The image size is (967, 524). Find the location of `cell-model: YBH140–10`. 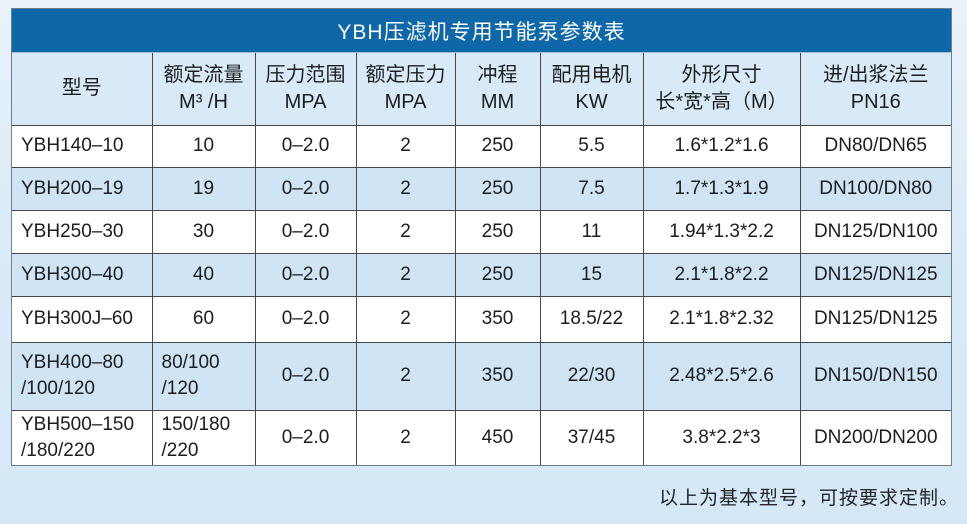

cell-model: YBH140–10 is located at coordinates (82, 146).